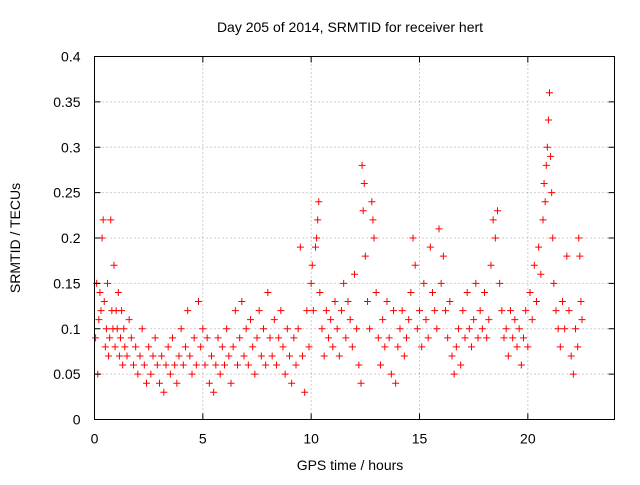  I want to click on x-tick-label: 20, so click(528, 439).